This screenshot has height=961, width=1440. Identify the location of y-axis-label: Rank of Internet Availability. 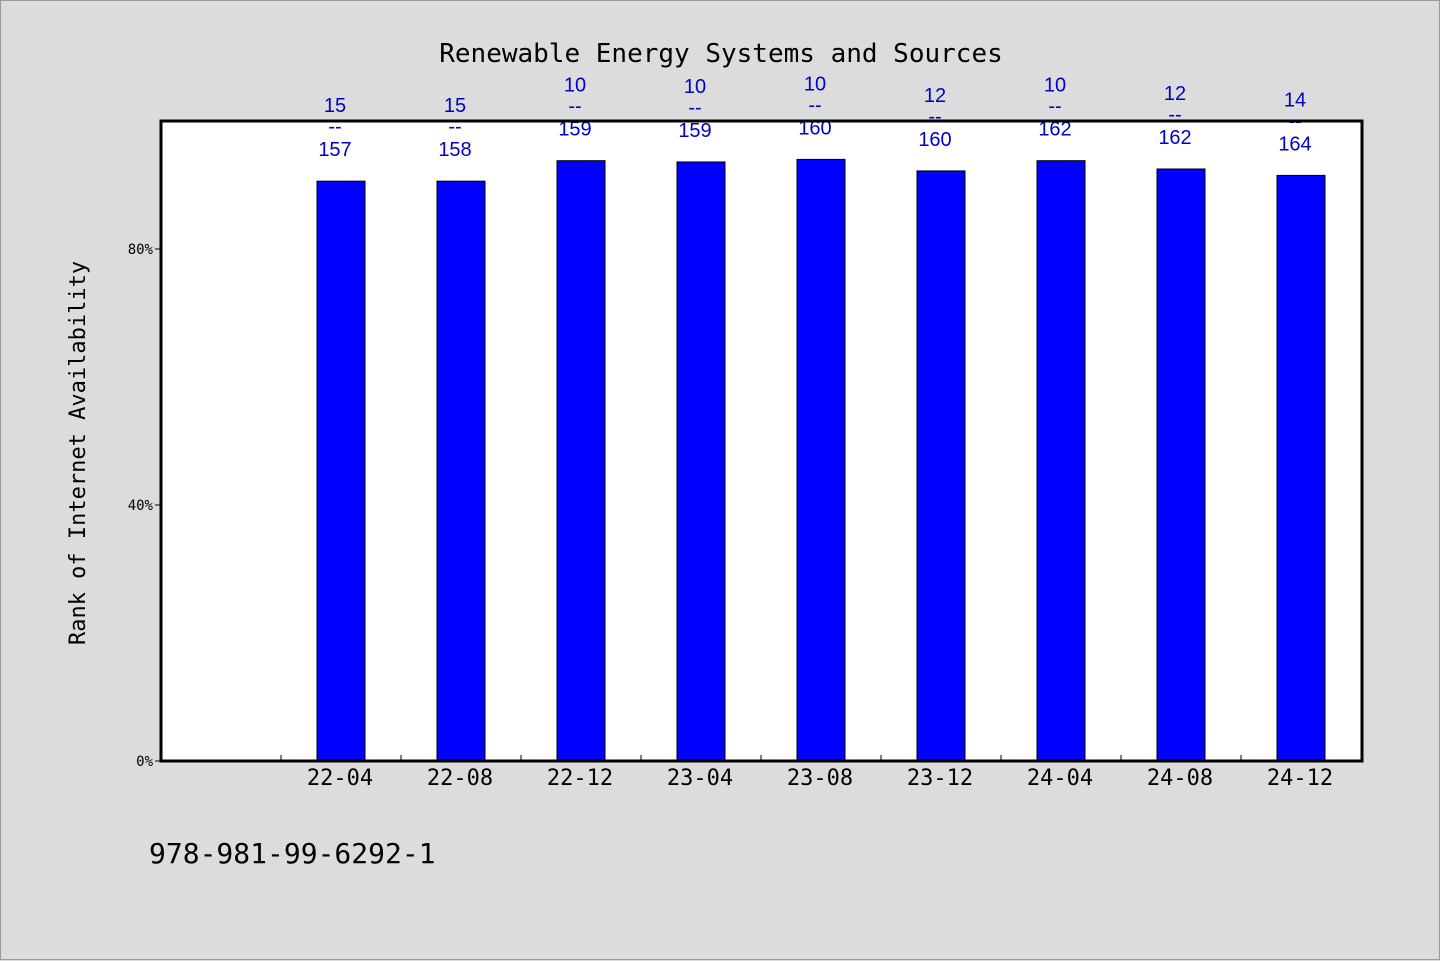
(78, 453).